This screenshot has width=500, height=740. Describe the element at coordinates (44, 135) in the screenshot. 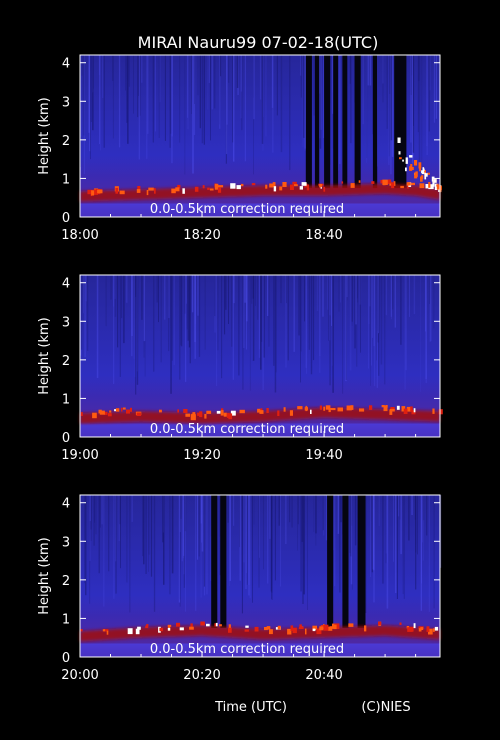

I see `y-axis-label: Height (km)` at that location.